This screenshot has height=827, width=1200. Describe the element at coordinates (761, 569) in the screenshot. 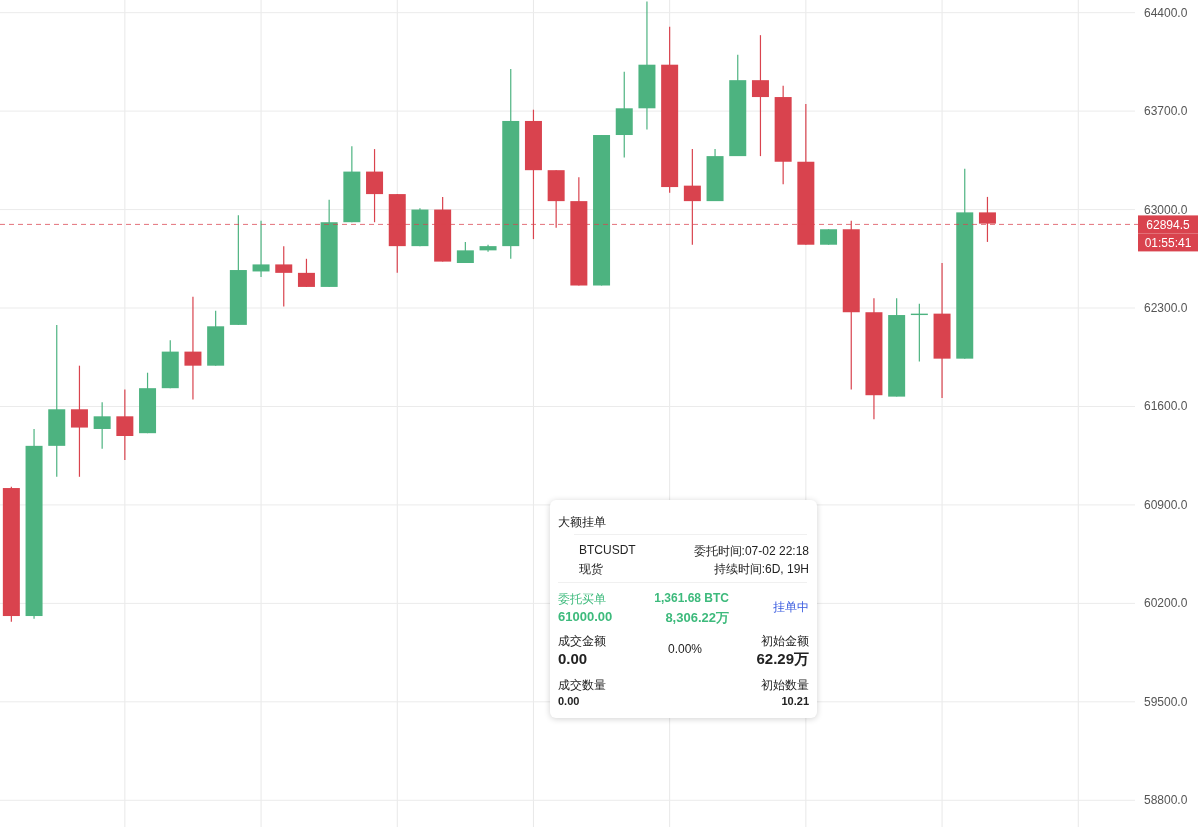

I see `annotation: 持续时间:6D, 19H` at that location.